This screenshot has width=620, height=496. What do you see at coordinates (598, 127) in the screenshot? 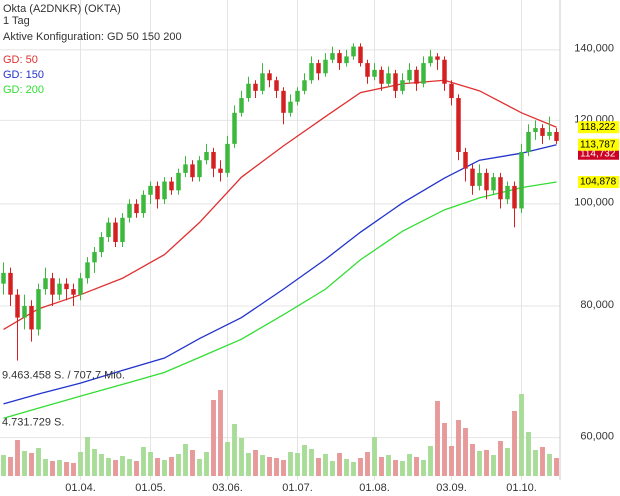
I see `price-tag-label: 118,222` at bounding box center [598, 127].